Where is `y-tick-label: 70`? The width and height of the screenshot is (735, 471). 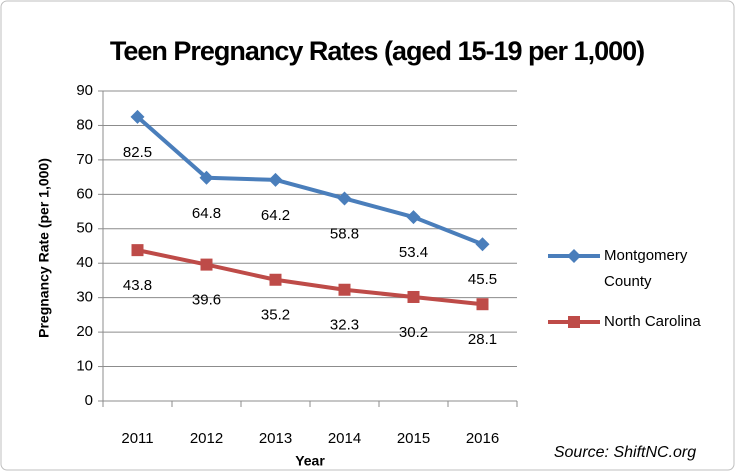 y-tick-label: 70 is located at coordinates (84, 159).